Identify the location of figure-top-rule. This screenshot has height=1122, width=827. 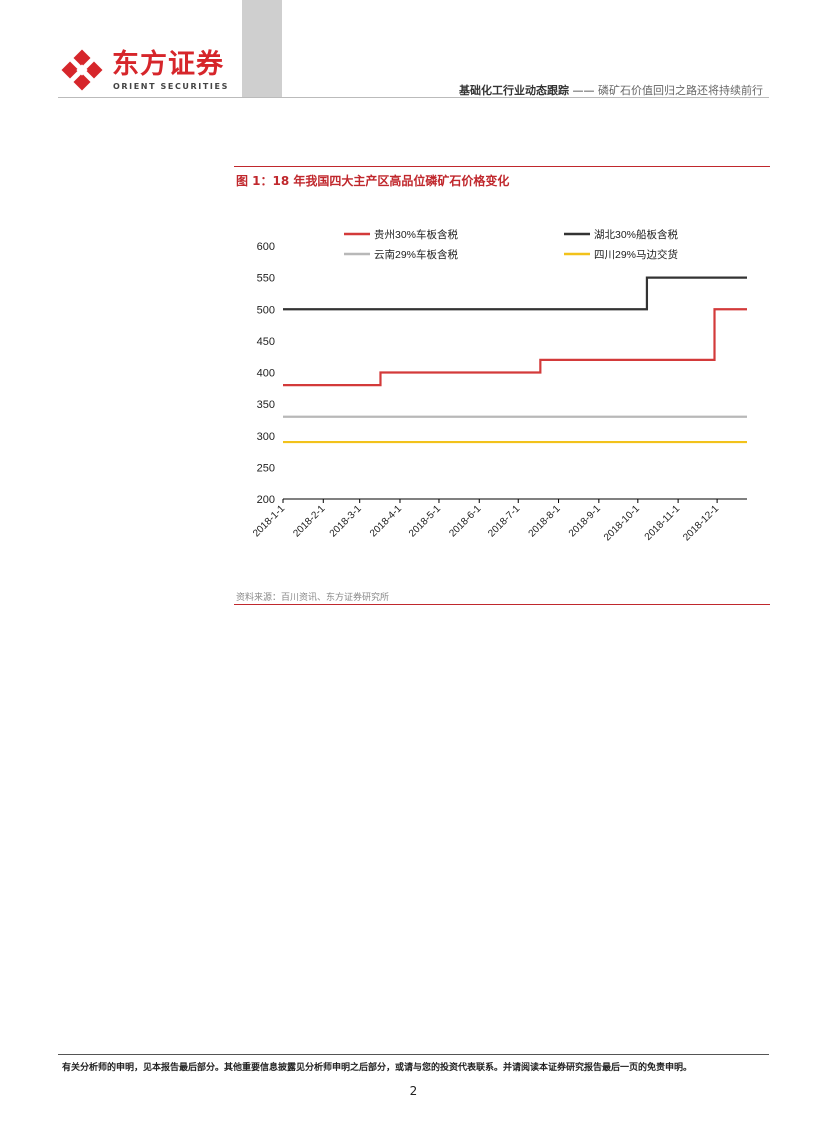
(502, 166).